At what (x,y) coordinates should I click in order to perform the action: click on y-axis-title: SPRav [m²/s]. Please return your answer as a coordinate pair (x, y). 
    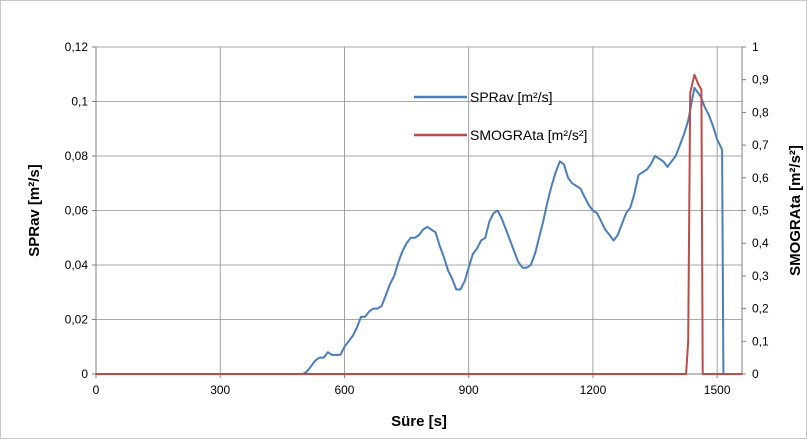
    Looking at the image, I should click on (34, 210).